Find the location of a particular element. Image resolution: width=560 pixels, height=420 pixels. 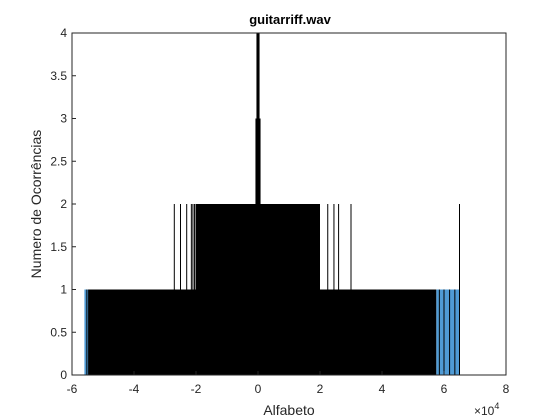

x-tick-label-5: 4 is located at coordinates (382, 389).